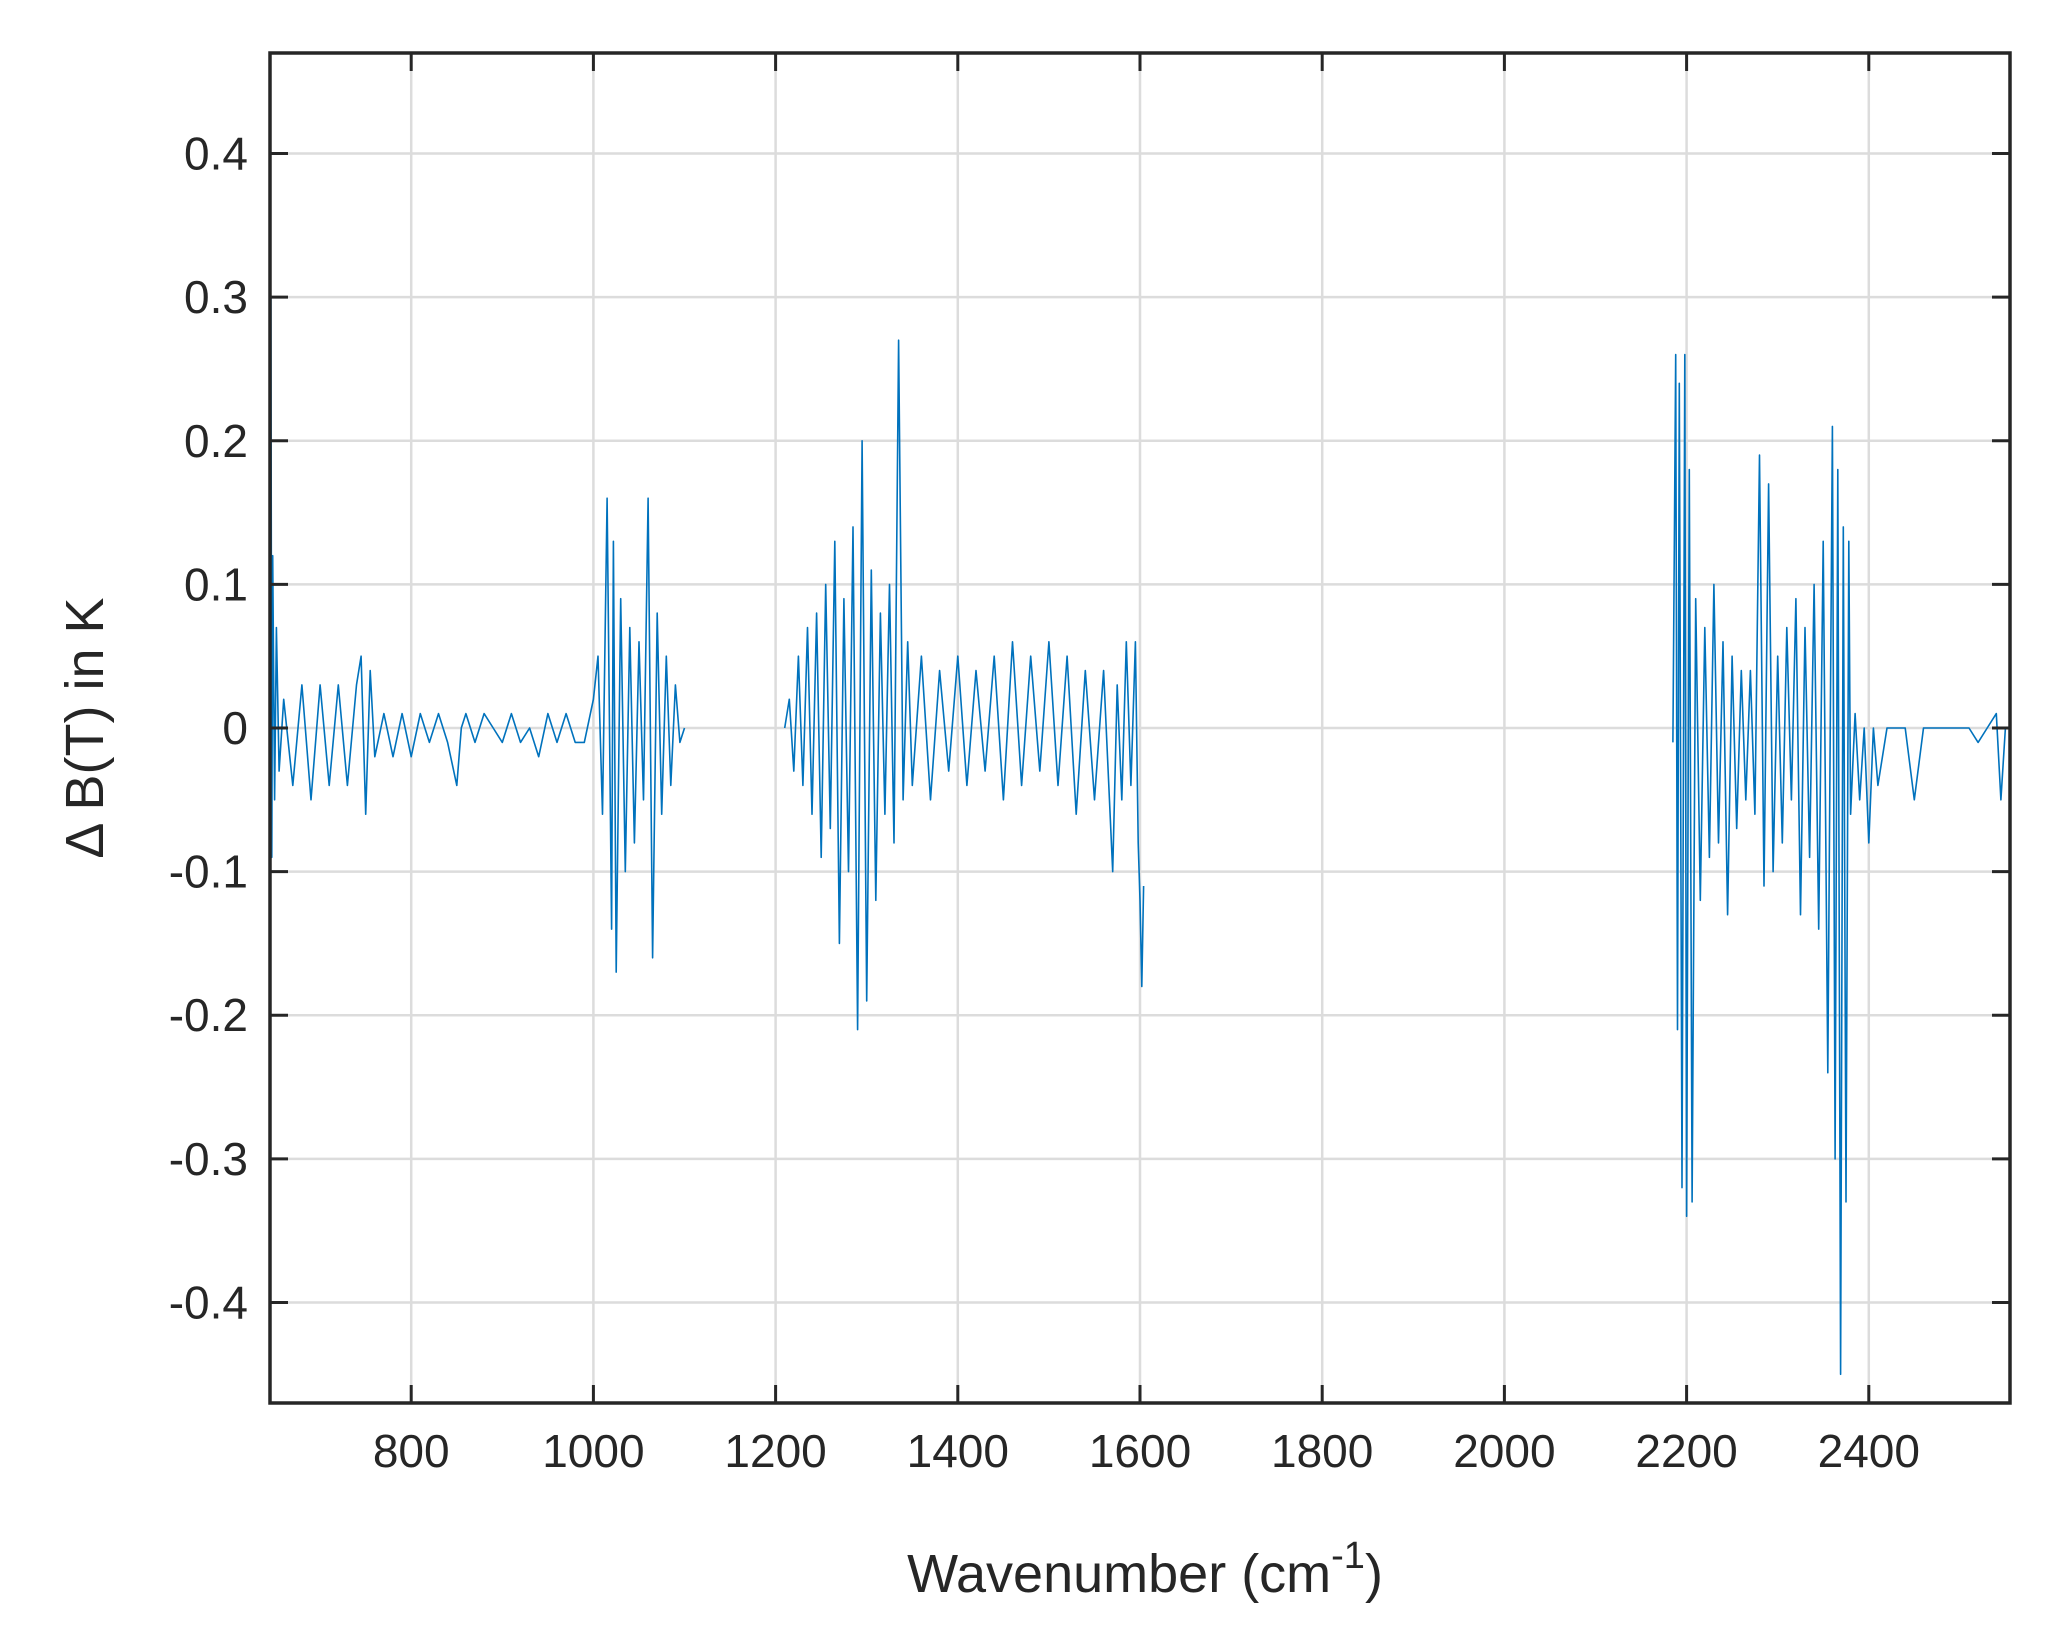 This screenshot has height=1632, width=2051. I want to click on x-axis-label-suffix: ), so click(1374, 1574).